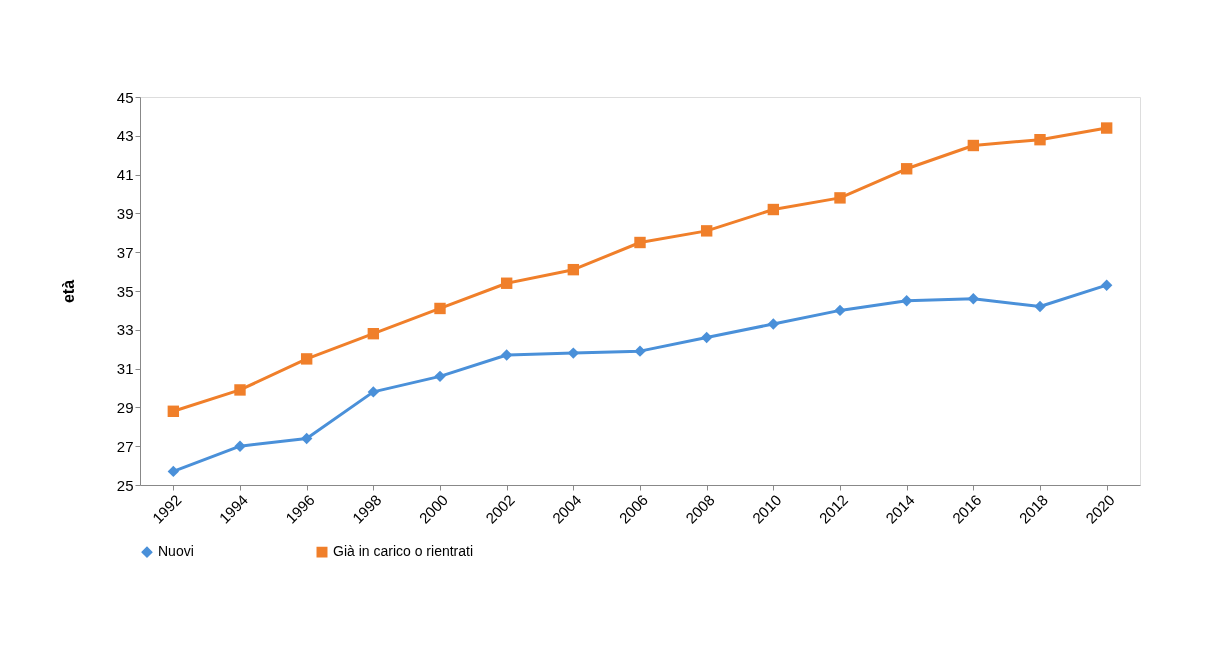  What do you see at coordinates (125, 97) in the screenshot?
I see `y-tick-label: 45` at bounding box center [125, 97].